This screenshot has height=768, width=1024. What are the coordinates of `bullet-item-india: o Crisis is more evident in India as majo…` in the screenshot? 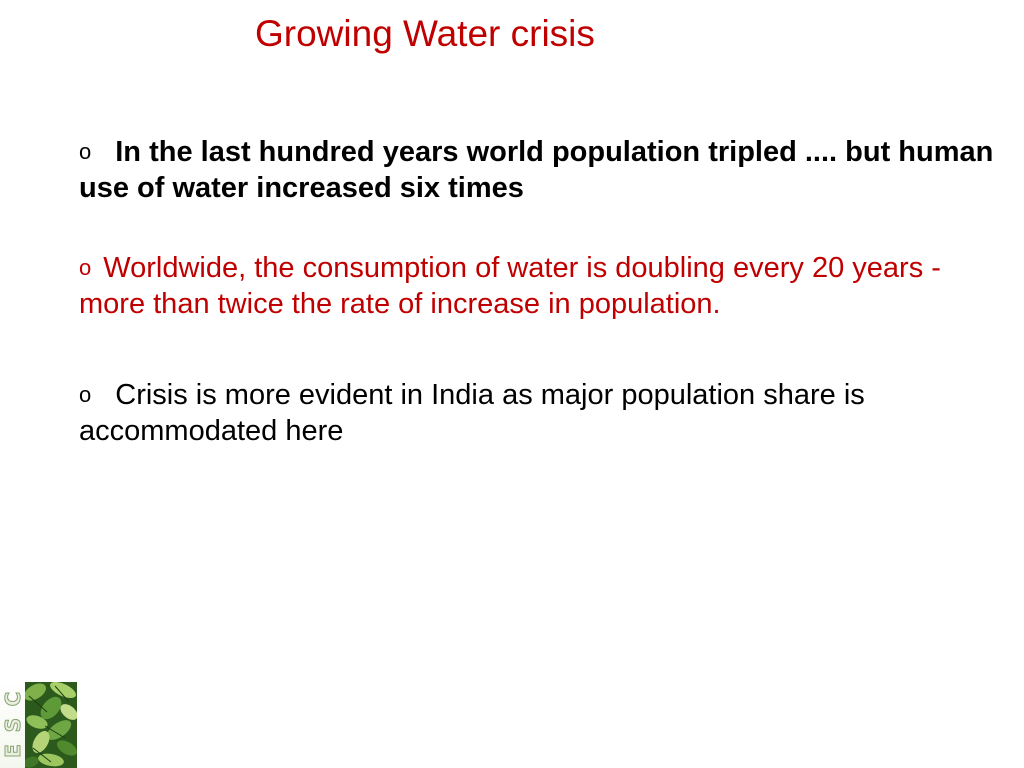 It's located at (536, 413).